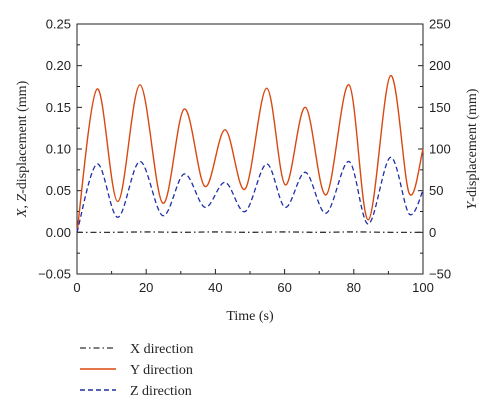 This screenshot has width=500, height=413. Describe the element at coordinates (76, 287) in the screenshot. I see `x-tick-label: 0` at that location.